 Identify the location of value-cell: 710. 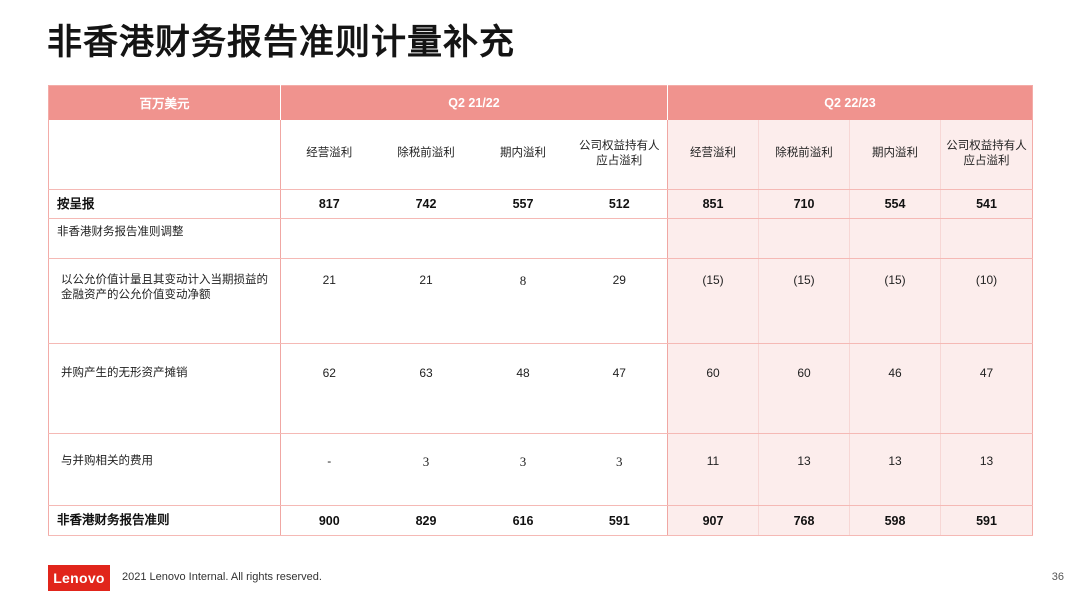
(804, 204).